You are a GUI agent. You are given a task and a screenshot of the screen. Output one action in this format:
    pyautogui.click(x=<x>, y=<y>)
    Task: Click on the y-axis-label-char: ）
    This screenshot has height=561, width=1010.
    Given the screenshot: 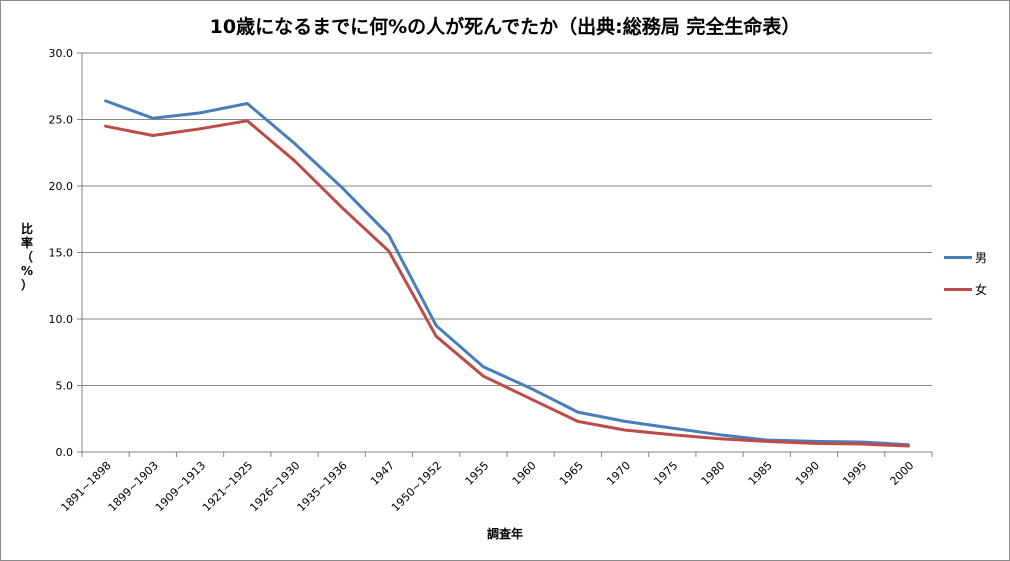 What is the action you would take?
    pyautogui.click(x=26, y=285)
    